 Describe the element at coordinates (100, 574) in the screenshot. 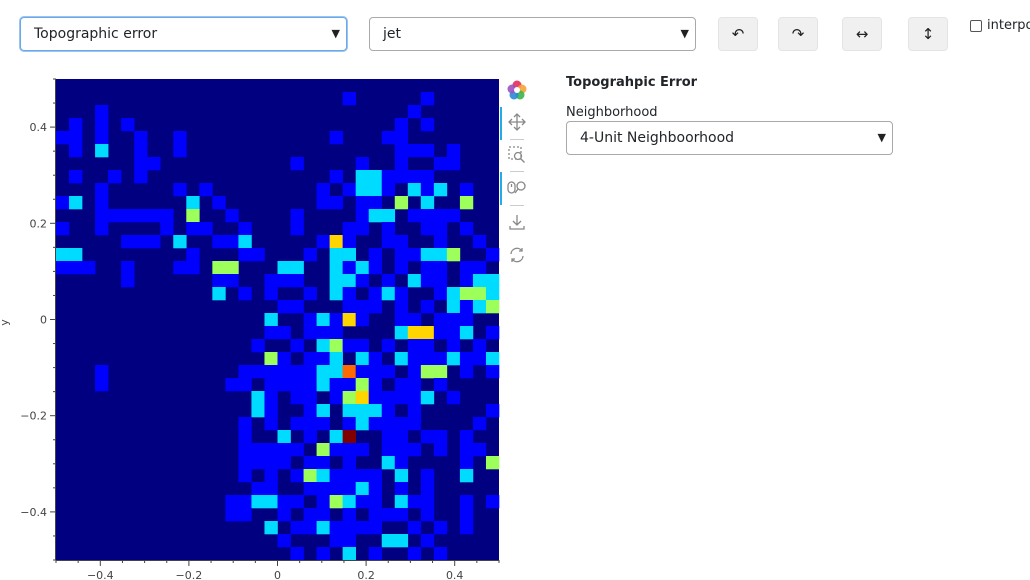

I see `x-tick-label: −0.4` at that location.